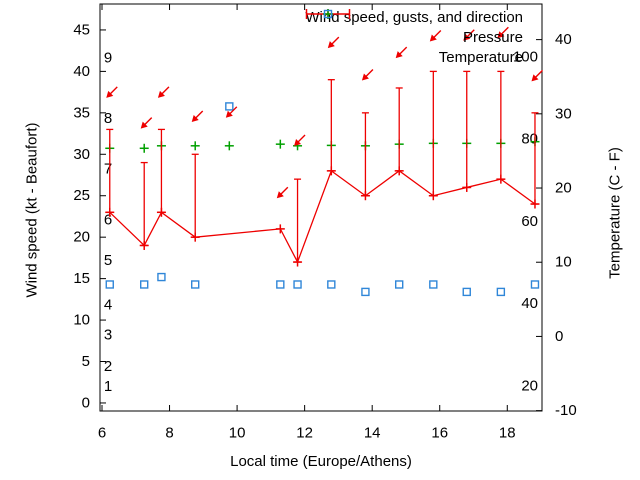 This screenshot has height=480, width=640. I want to click on beaufort-label: 8, so click(108, 118).